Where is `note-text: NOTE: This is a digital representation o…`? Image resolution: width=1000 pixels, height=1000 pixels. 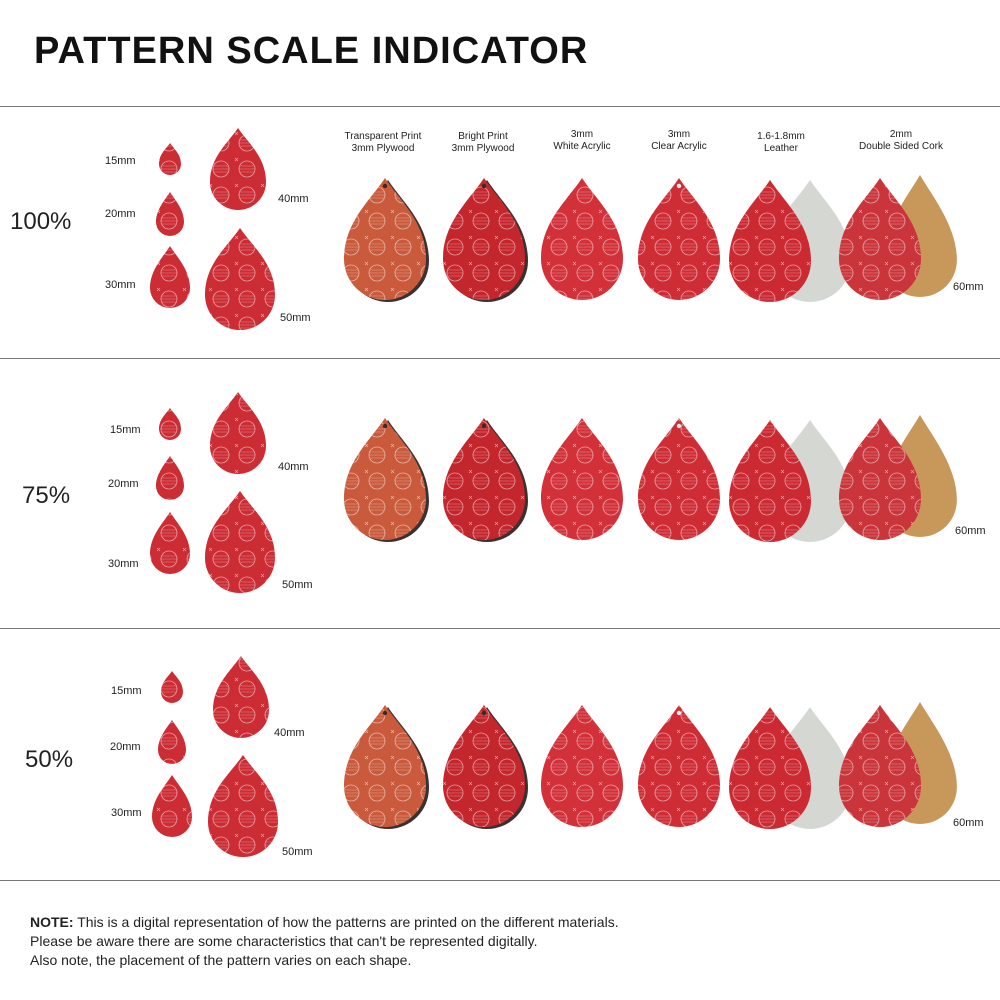 note-text: NOTE: This is a digital representation o… is located at coordinates (324, 941).